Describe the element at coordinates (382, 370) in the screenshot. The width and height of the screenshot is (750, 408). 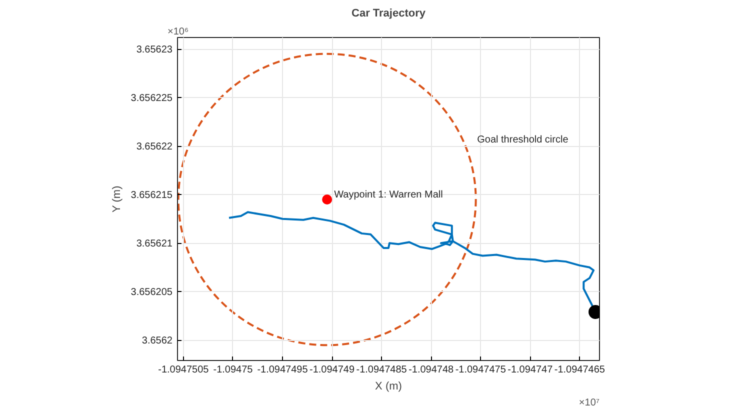
I see `x-tick-label: -1.0947485` at that location.